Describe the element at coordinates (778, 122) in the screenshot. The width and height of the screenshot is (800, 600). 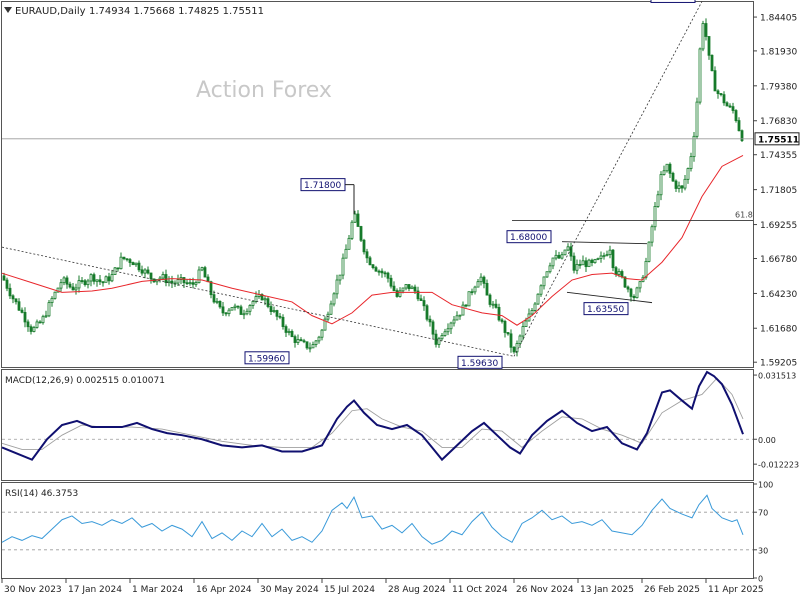
I see `price-axis-label: 1.76830` at that location.